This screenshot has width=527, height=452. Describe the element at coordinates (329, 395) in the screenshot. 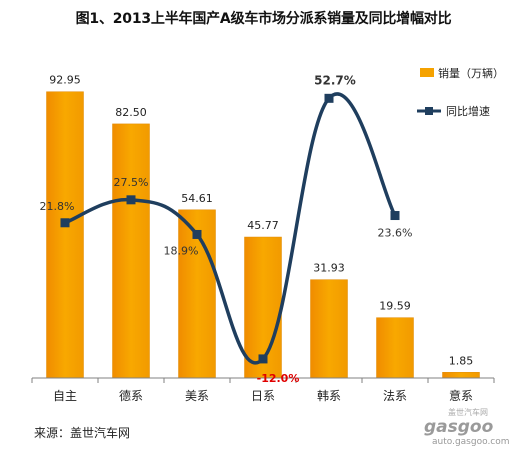

I see `x-tick-label: 韩系` at that location.